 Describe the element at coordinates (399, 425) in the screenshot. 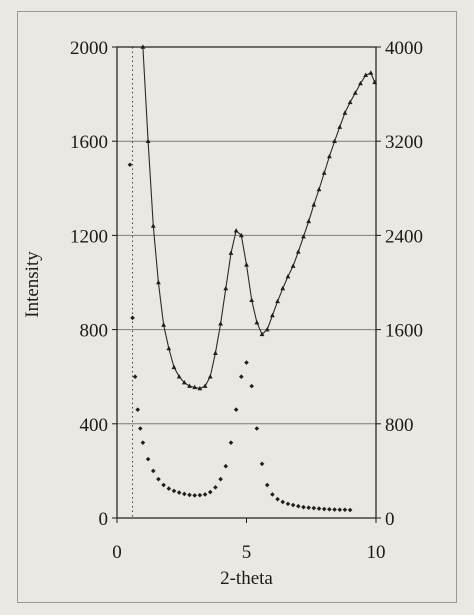

I see `y2-tick-label: 800` at that location.